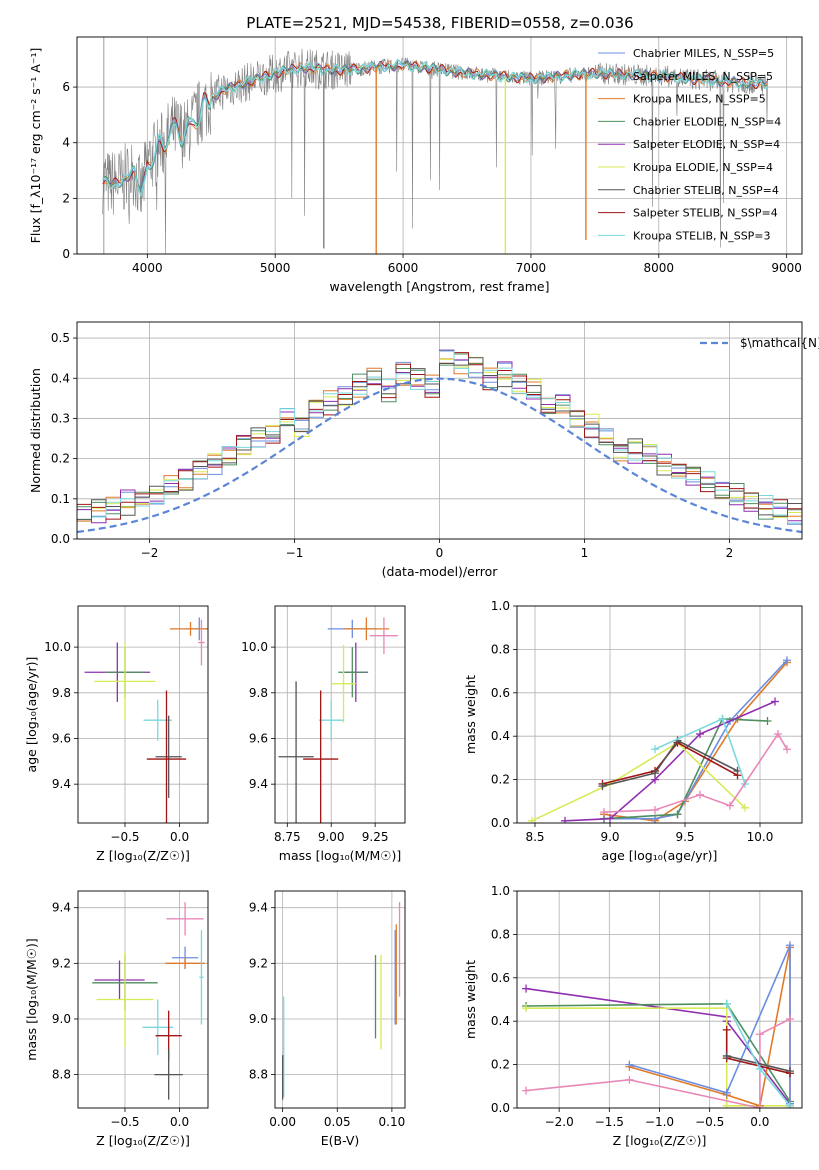  Describe the element at coordinates (707, 121) in the screenshot. I see `legend-entry: Chabrier ELODIE, N_SSP=4` at that location.